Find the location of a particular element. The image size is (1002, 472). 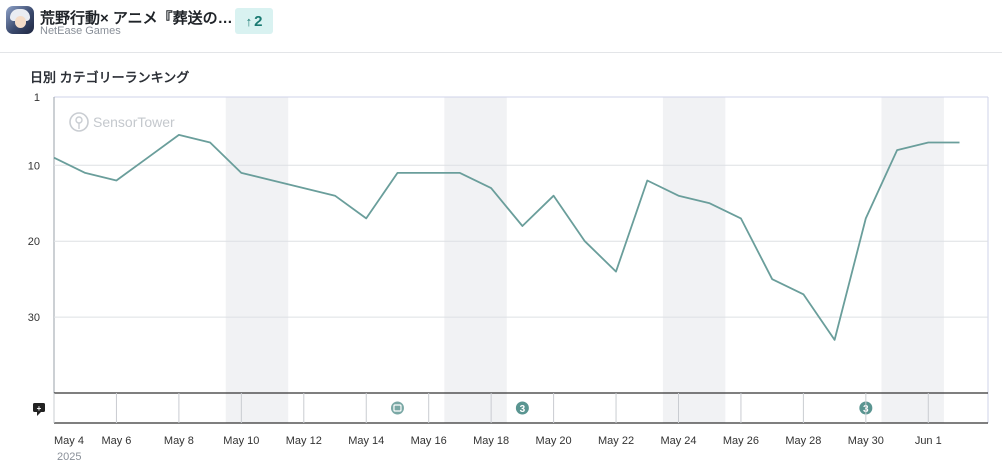

x-tick-label: May 30 is located at coordinates (866, 441).